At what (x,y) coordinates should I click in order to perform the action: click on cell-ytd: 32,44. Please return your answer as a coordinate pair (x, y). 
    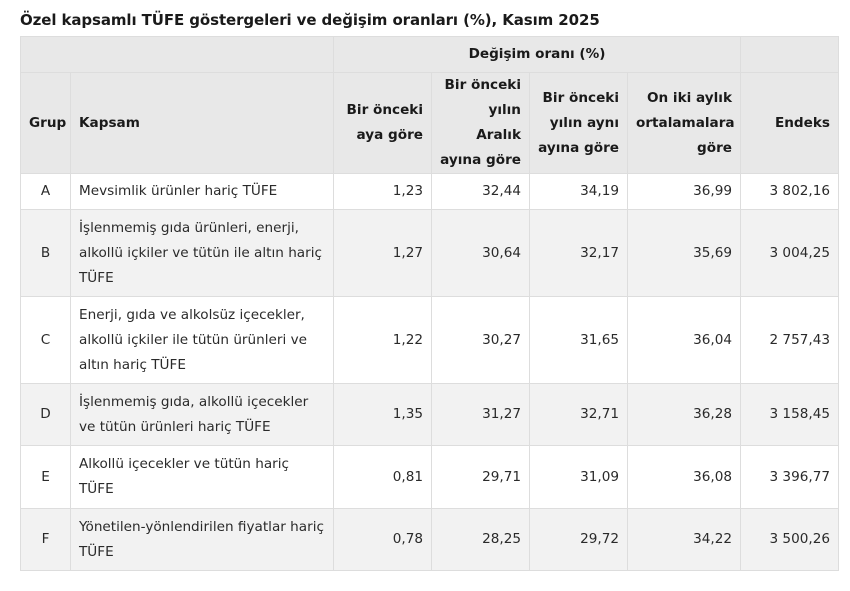
    Looking at the image, I should click on (480, 191).